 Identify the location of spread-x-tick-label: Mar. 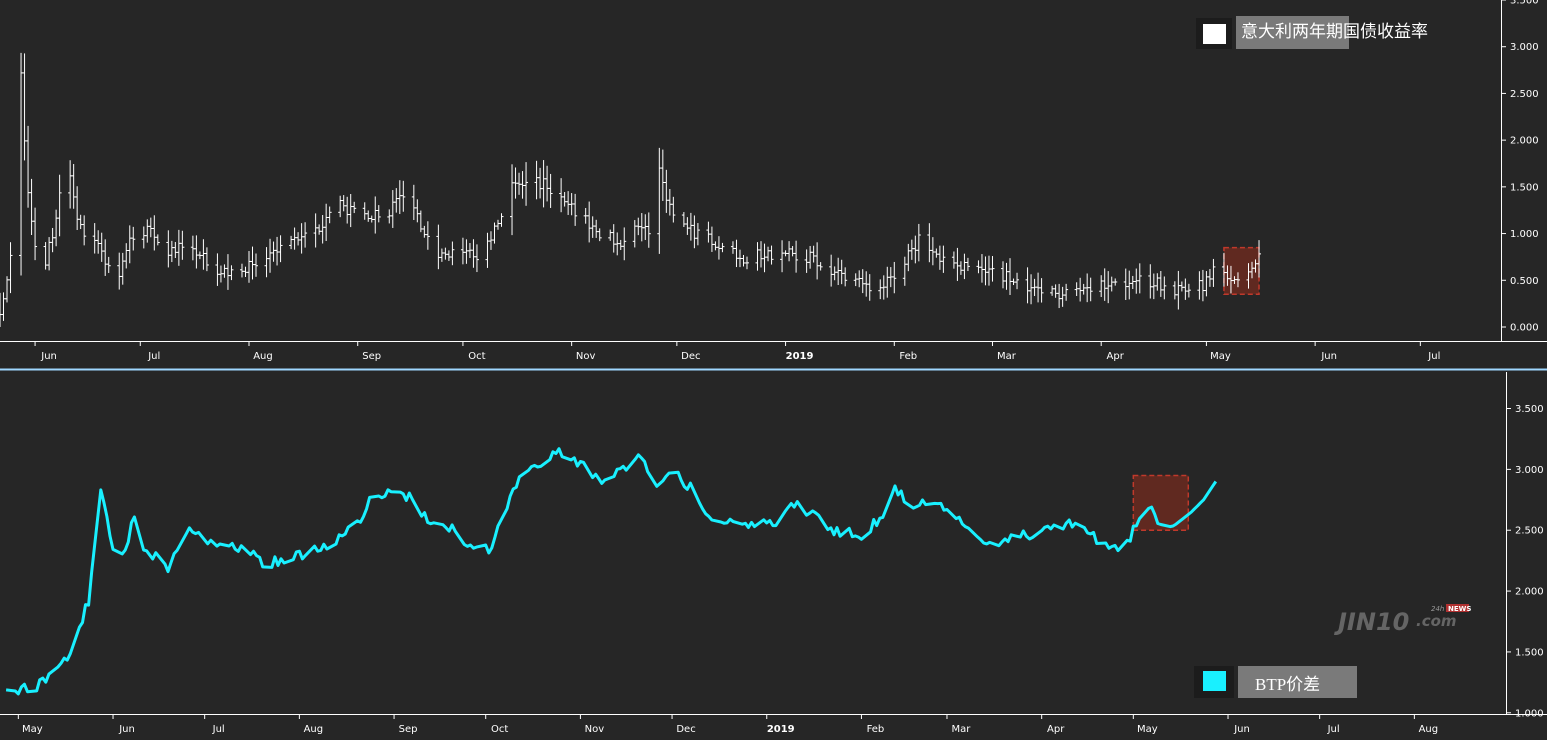
(962, 729).